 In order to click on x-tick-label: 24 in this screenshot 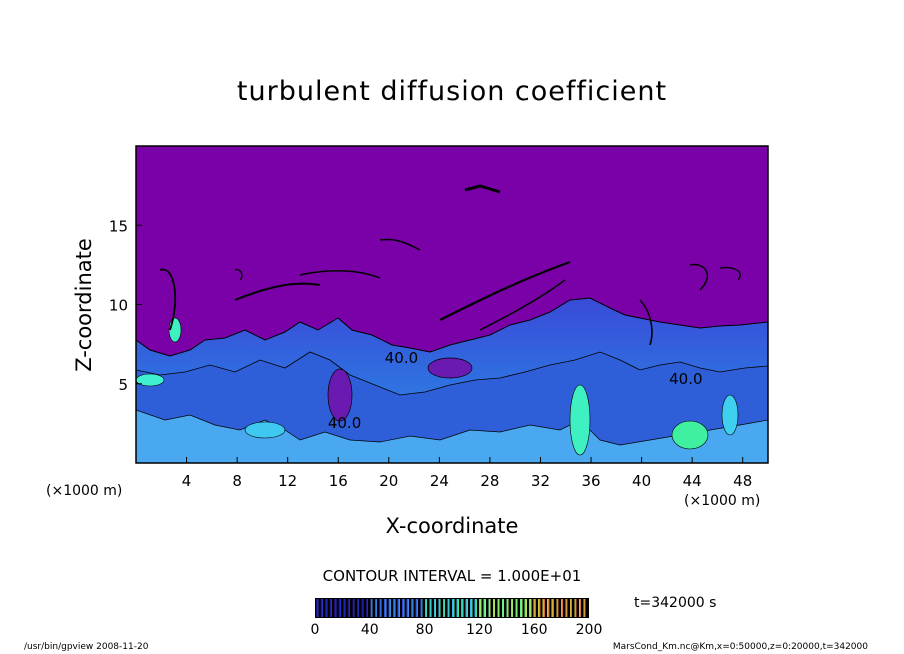, I will do `click(439, 481)`.